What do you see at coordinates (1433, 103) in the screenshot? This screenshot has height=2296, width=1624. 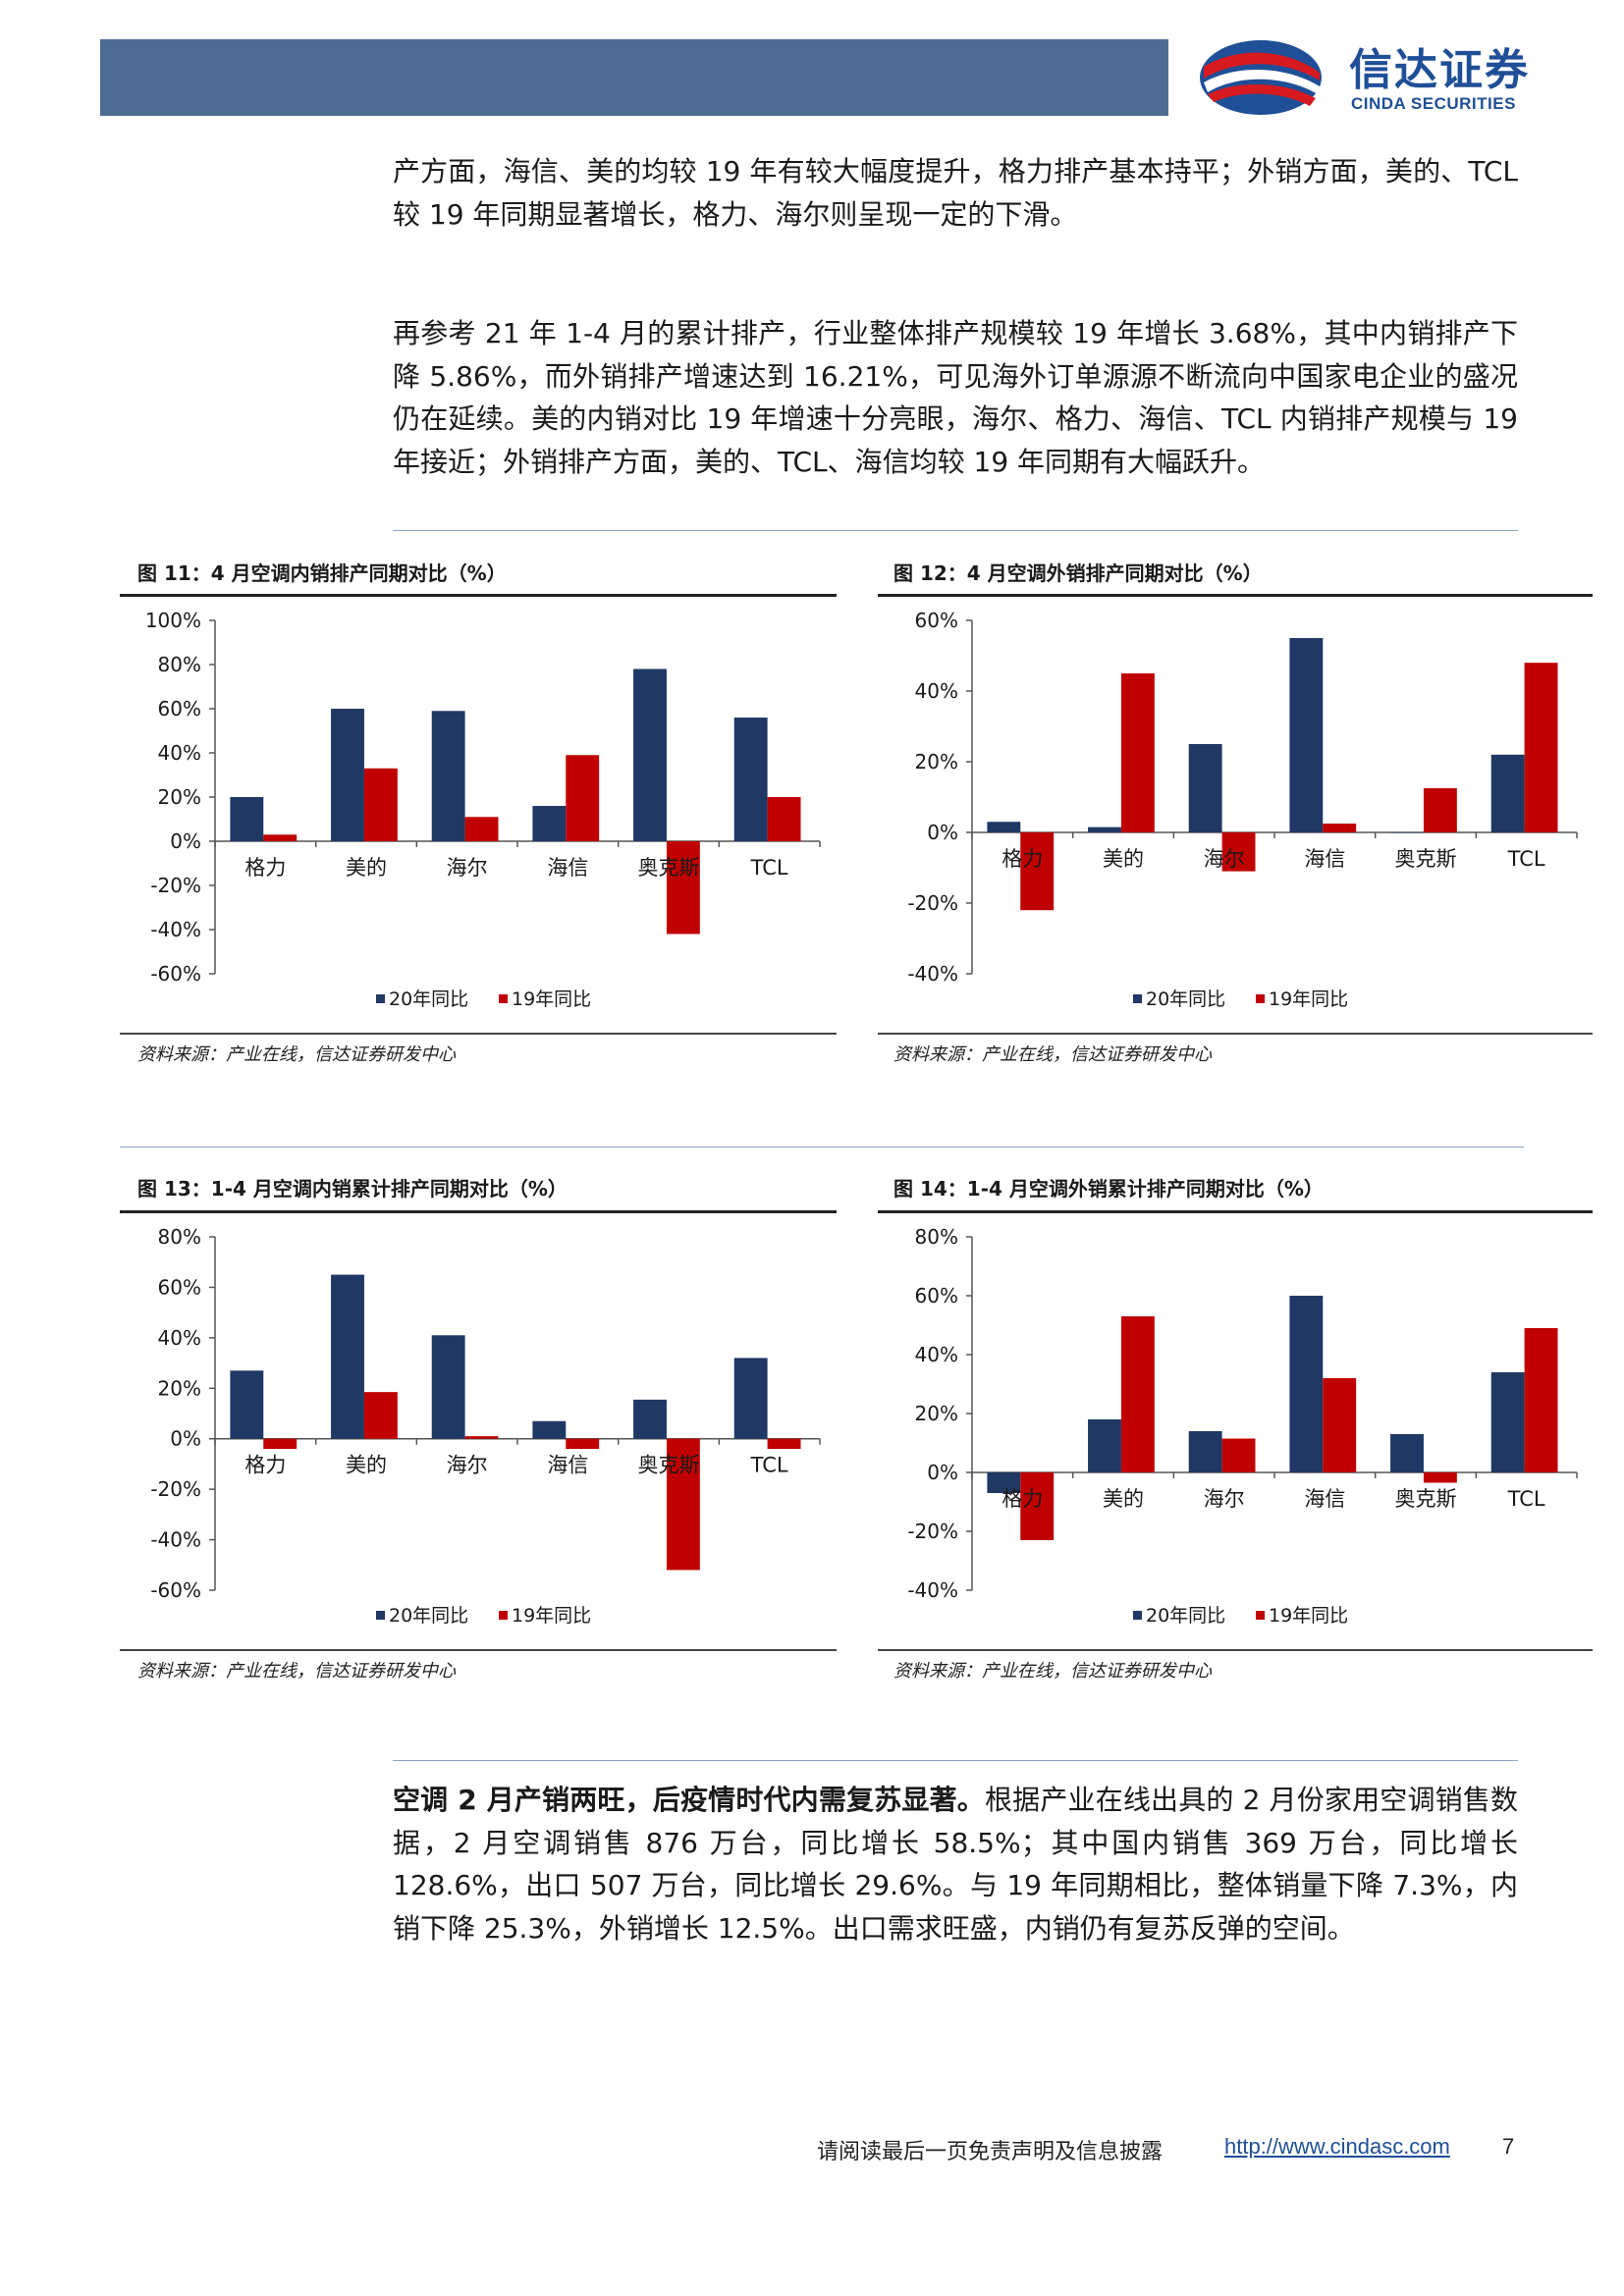 I see `logo-english-text: CINDA SECURITIES` at bounding box center [1433, 103].